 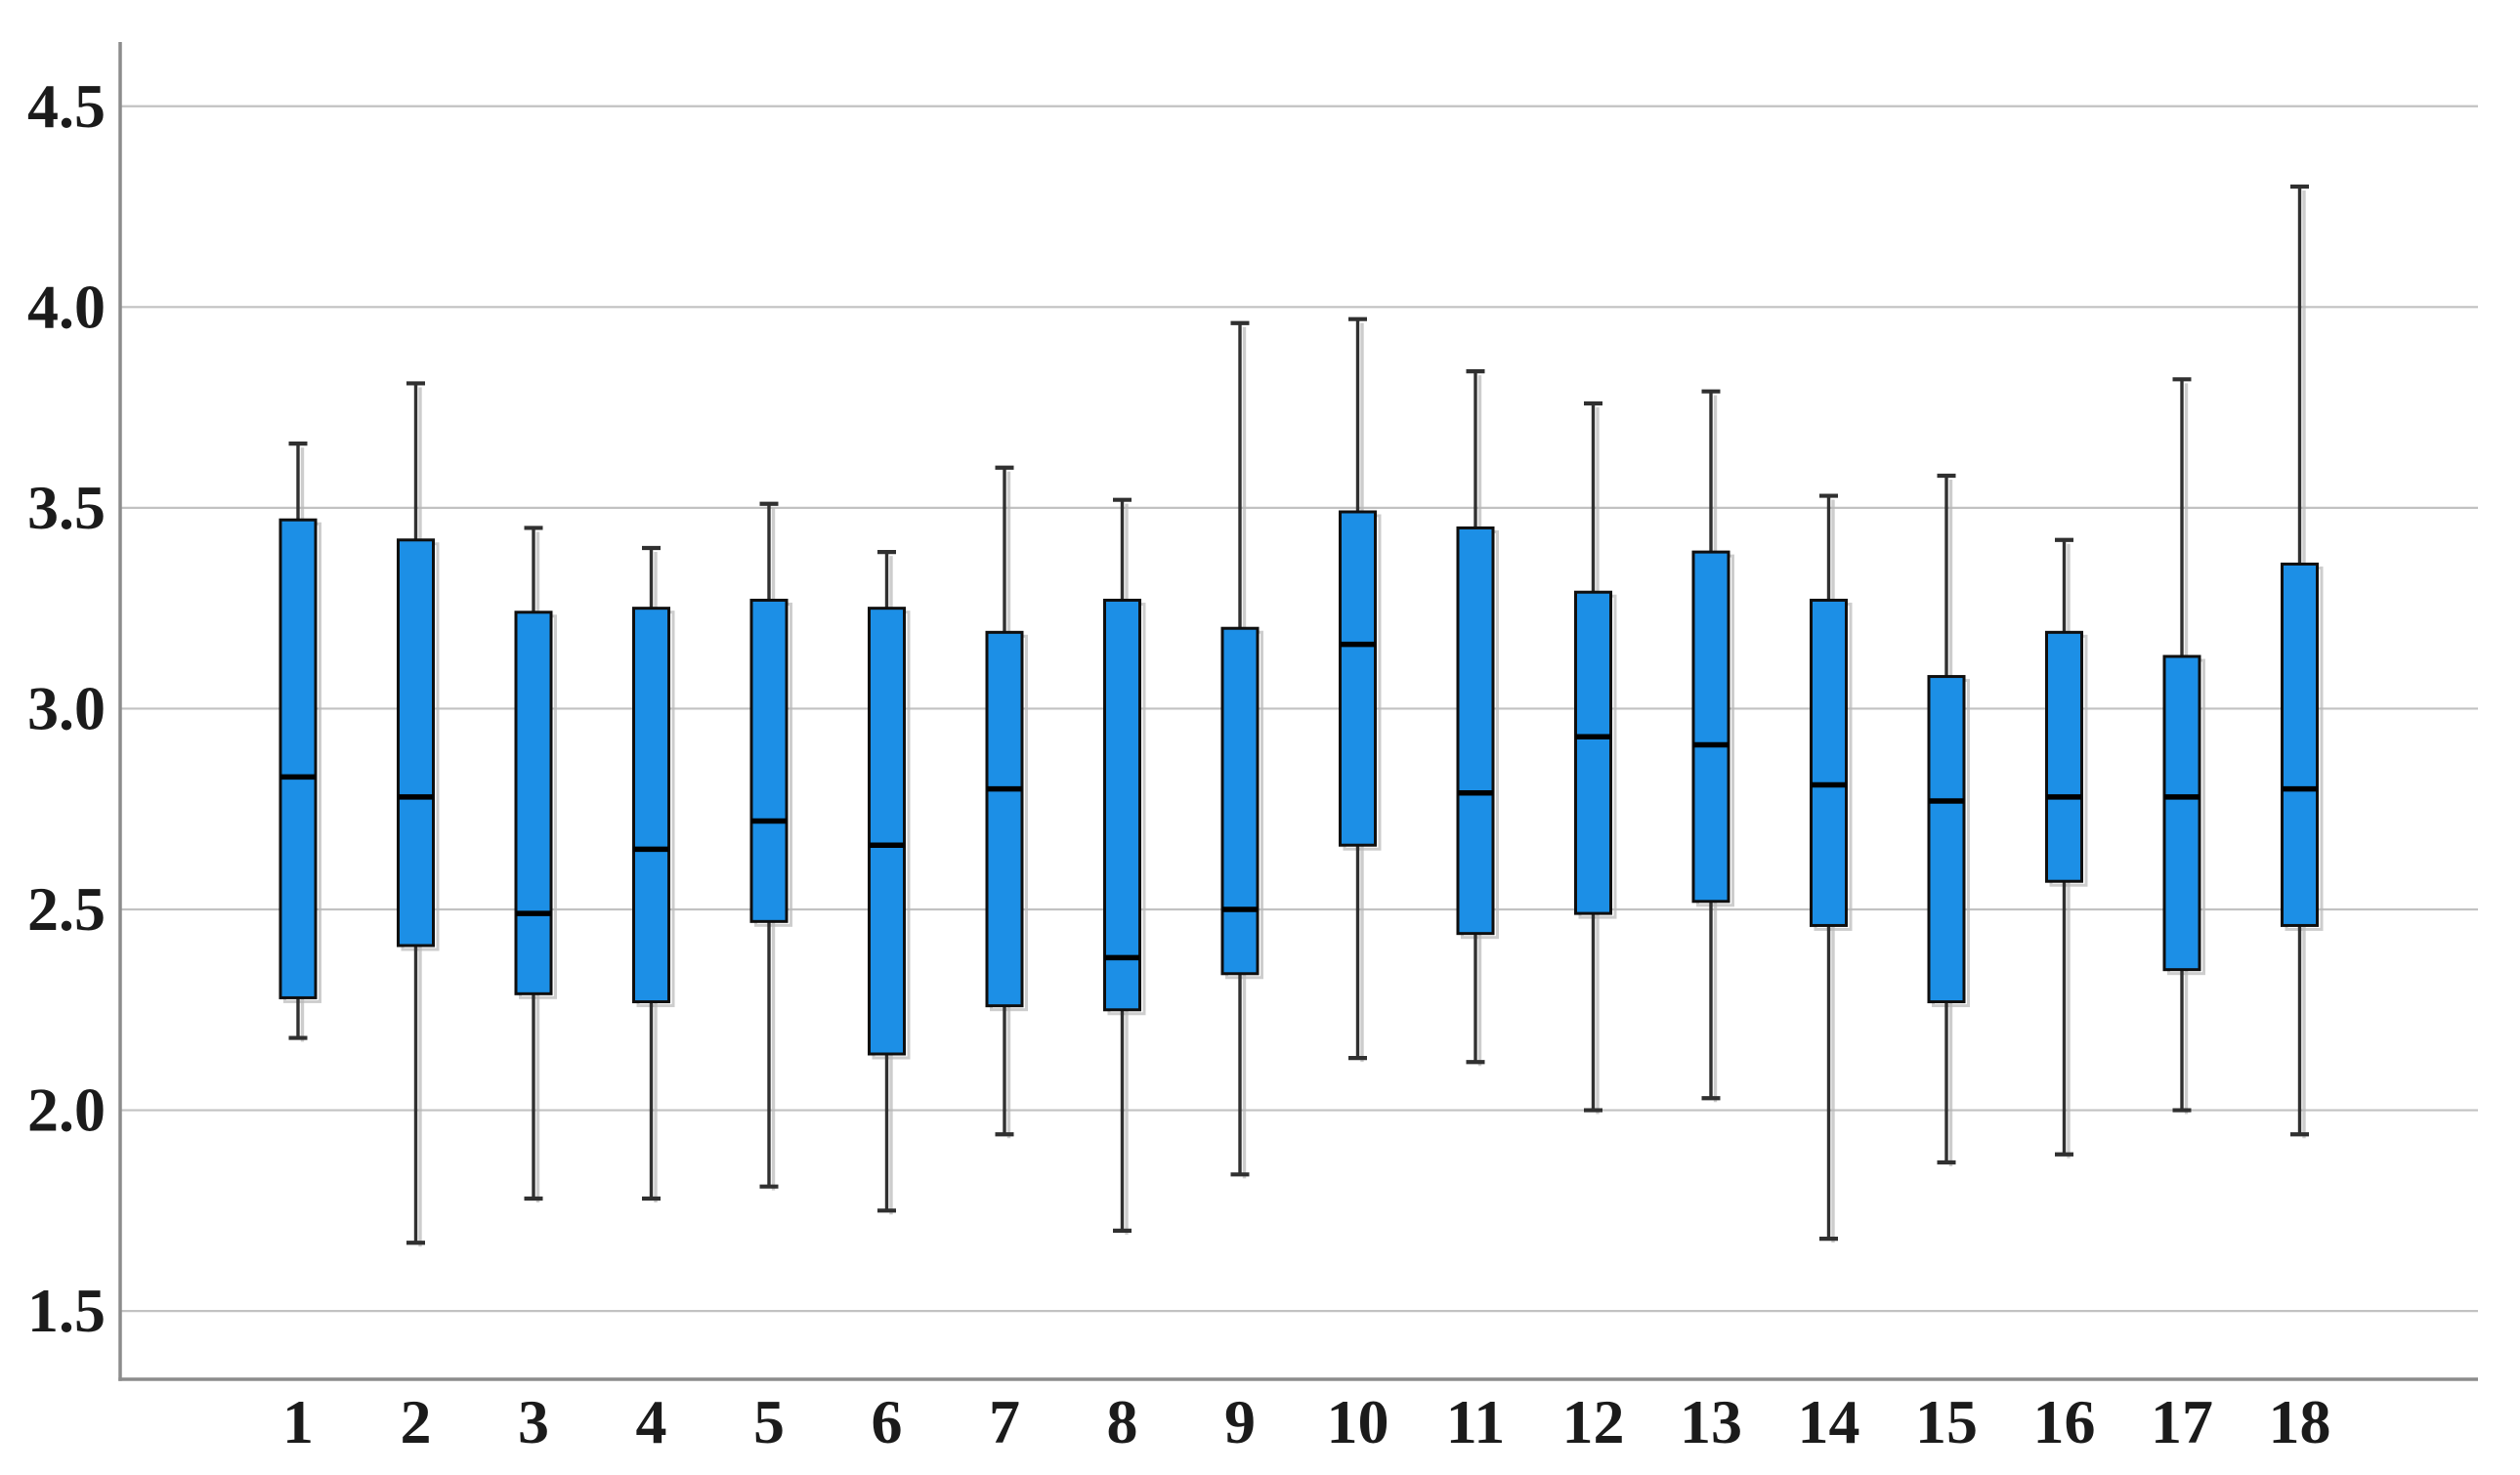 What do you see at coordinates (66, 708) in the screenshot?
I see `y-tick-label: 3.0` at bounding box center [66, 708].